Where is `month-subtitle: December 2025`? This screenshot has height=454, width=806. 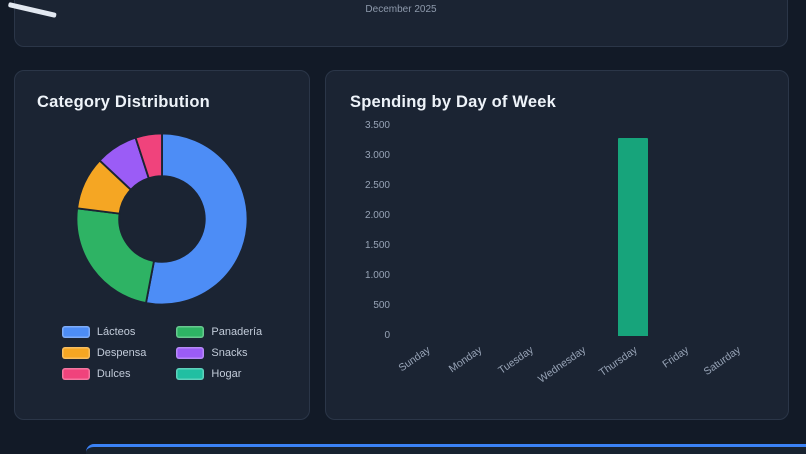 month-subtitle: December 2025 is located at coordinates (401, 9).